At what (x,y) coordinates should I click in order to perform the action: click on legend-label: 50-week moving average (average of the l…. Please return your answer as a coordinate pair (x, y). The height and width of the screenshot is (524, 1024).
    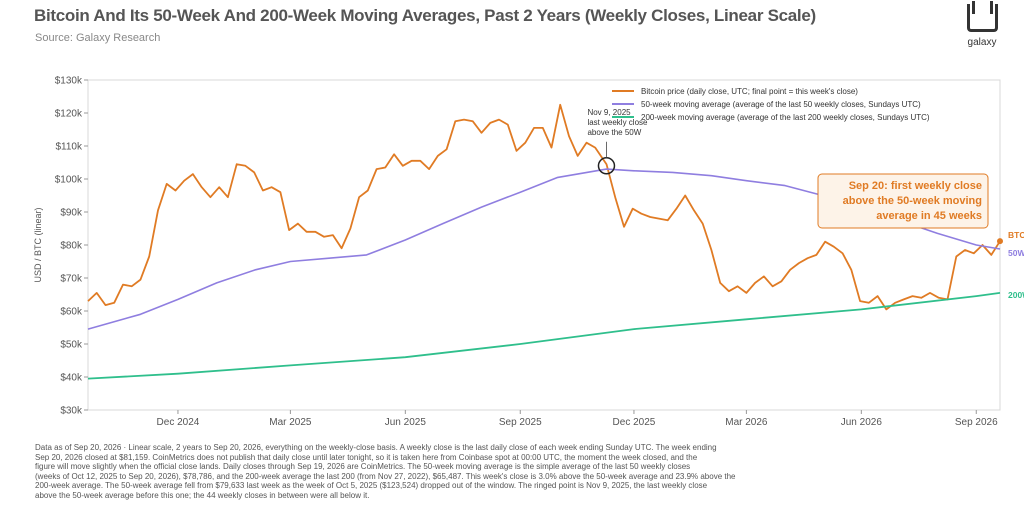
    Looking at the image, I should click on (781, 104).